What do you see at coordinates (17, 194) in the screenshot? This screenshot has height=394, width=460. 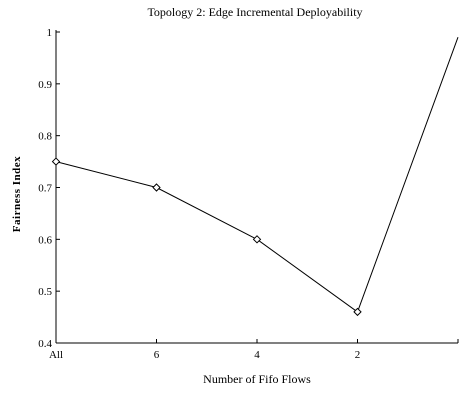 I see `y-axis-label: Fairness Index` at bounding box center [17, 194].